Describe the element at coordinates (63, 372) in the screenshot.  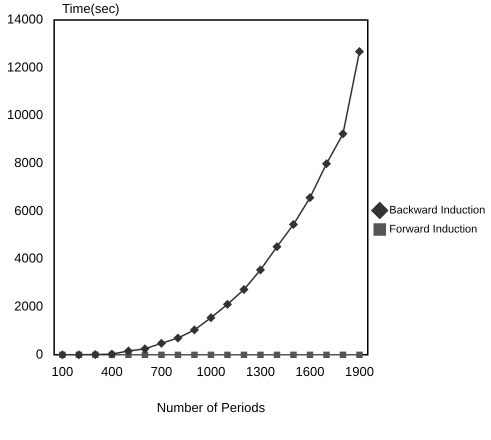
I see `x-tick-label: 100` at that location.